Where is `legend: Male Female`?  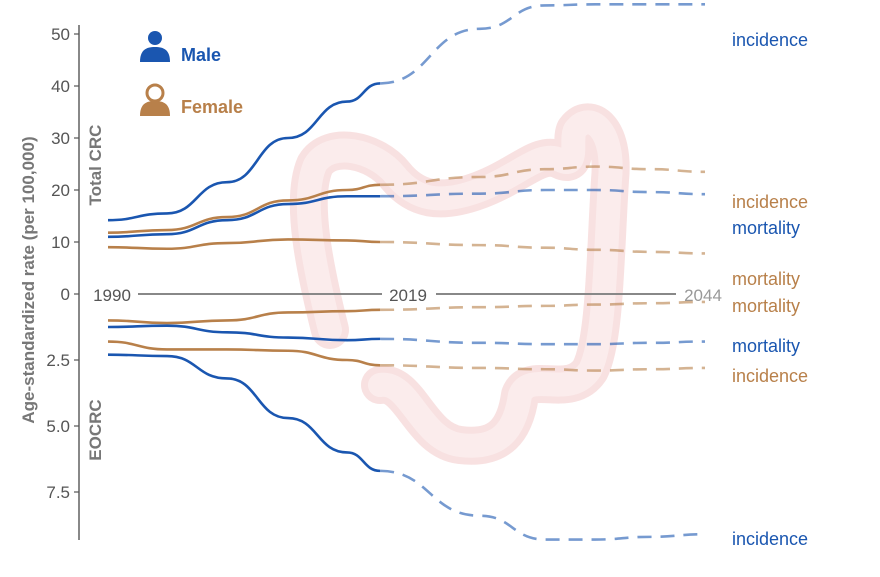
legend: Male Female is located at coordinates (191, 74).